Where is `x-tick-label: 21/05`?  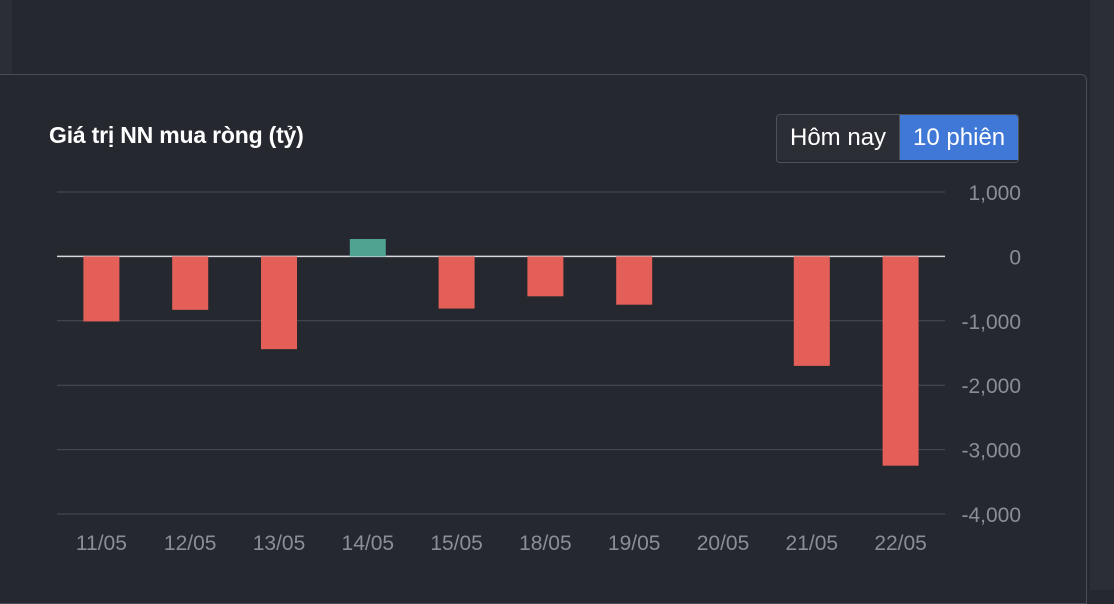
x-tick-label: 21/05 is located at coordinates (812, 543).